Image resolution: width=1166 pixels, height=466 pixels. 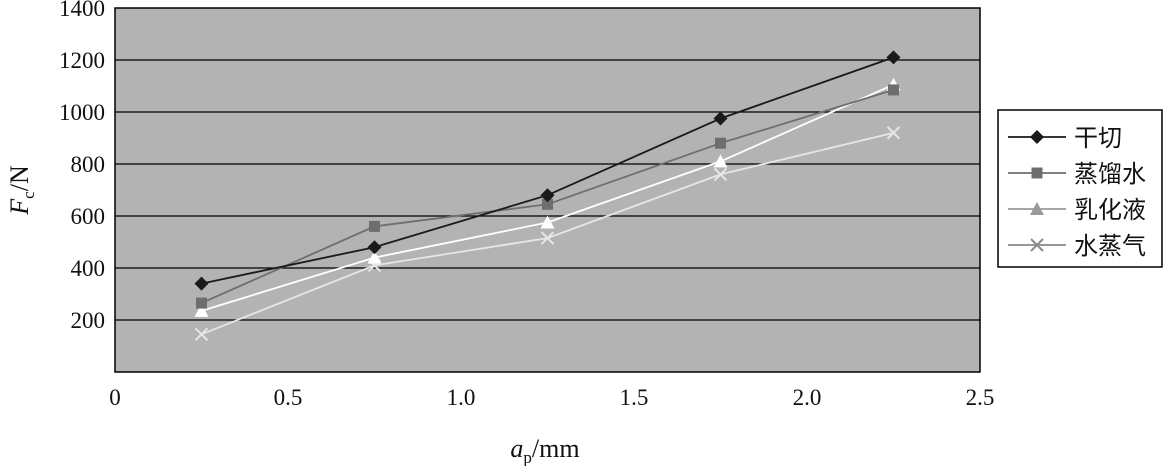 What do you see at coordinates (461, 397) in the screenshot?
I see `x-tick-label: 1.0` at bounding box center [461, 397].